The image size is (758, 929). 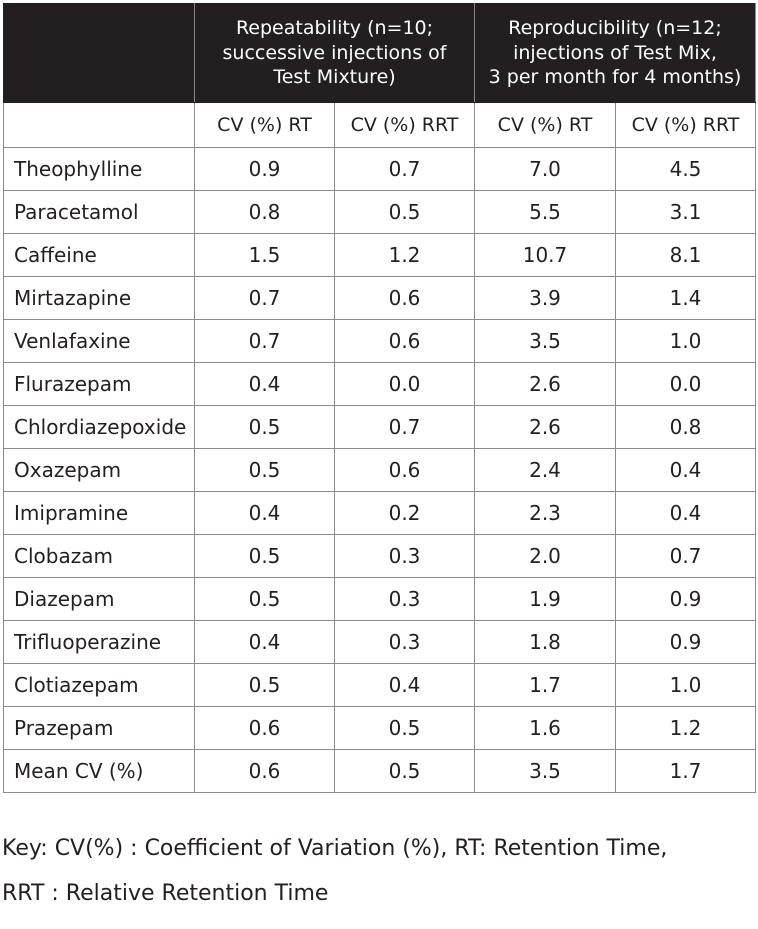 I want to click on table-row: Clotiazepam 0.5 0.4 1.7 1.0, so click(x=379, y=685).